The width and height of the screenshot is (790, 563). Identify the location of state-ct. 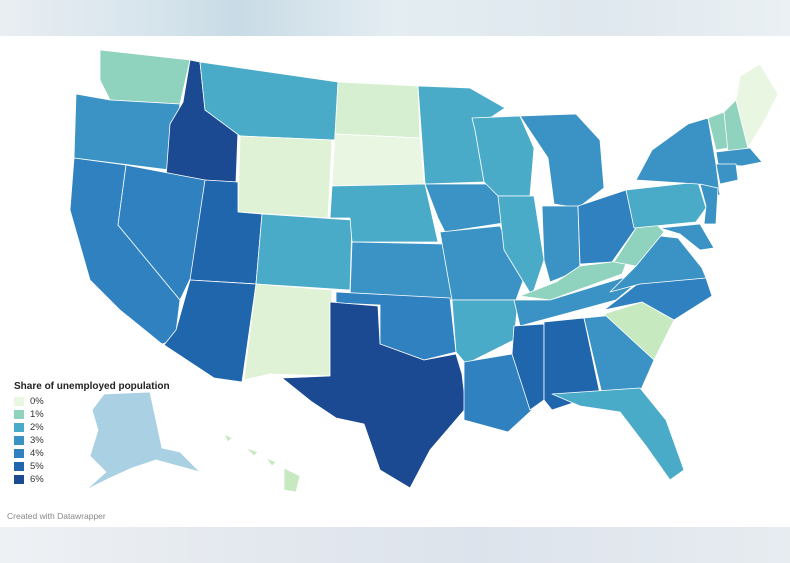
(727, 174).